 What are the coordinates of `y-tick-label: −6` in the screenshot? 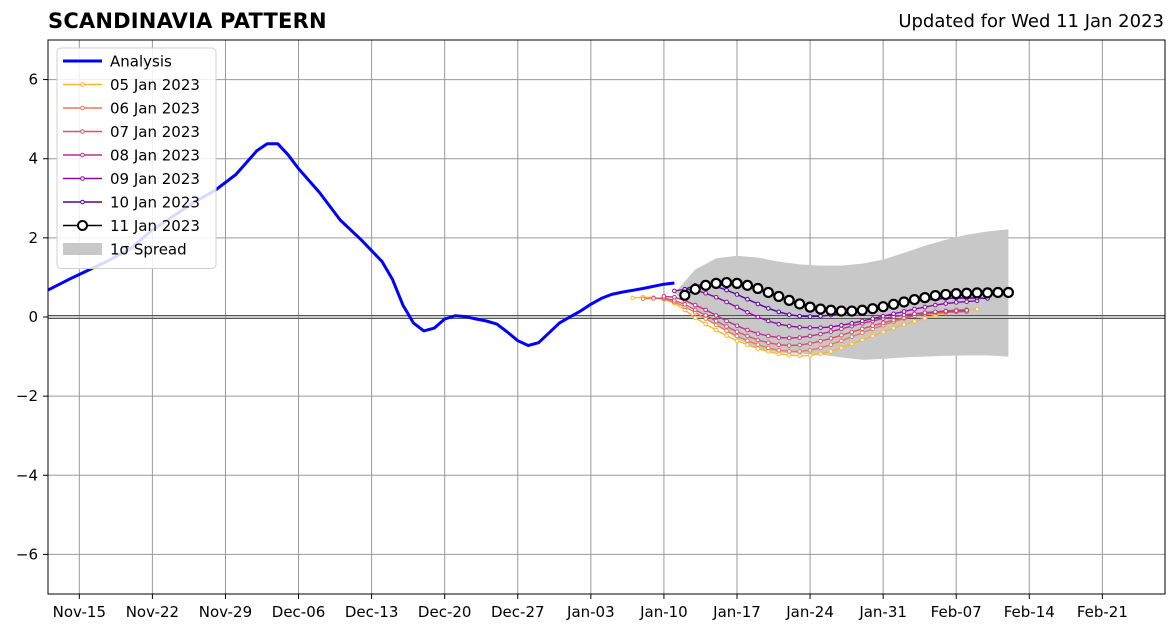 It's located at (27, 554).